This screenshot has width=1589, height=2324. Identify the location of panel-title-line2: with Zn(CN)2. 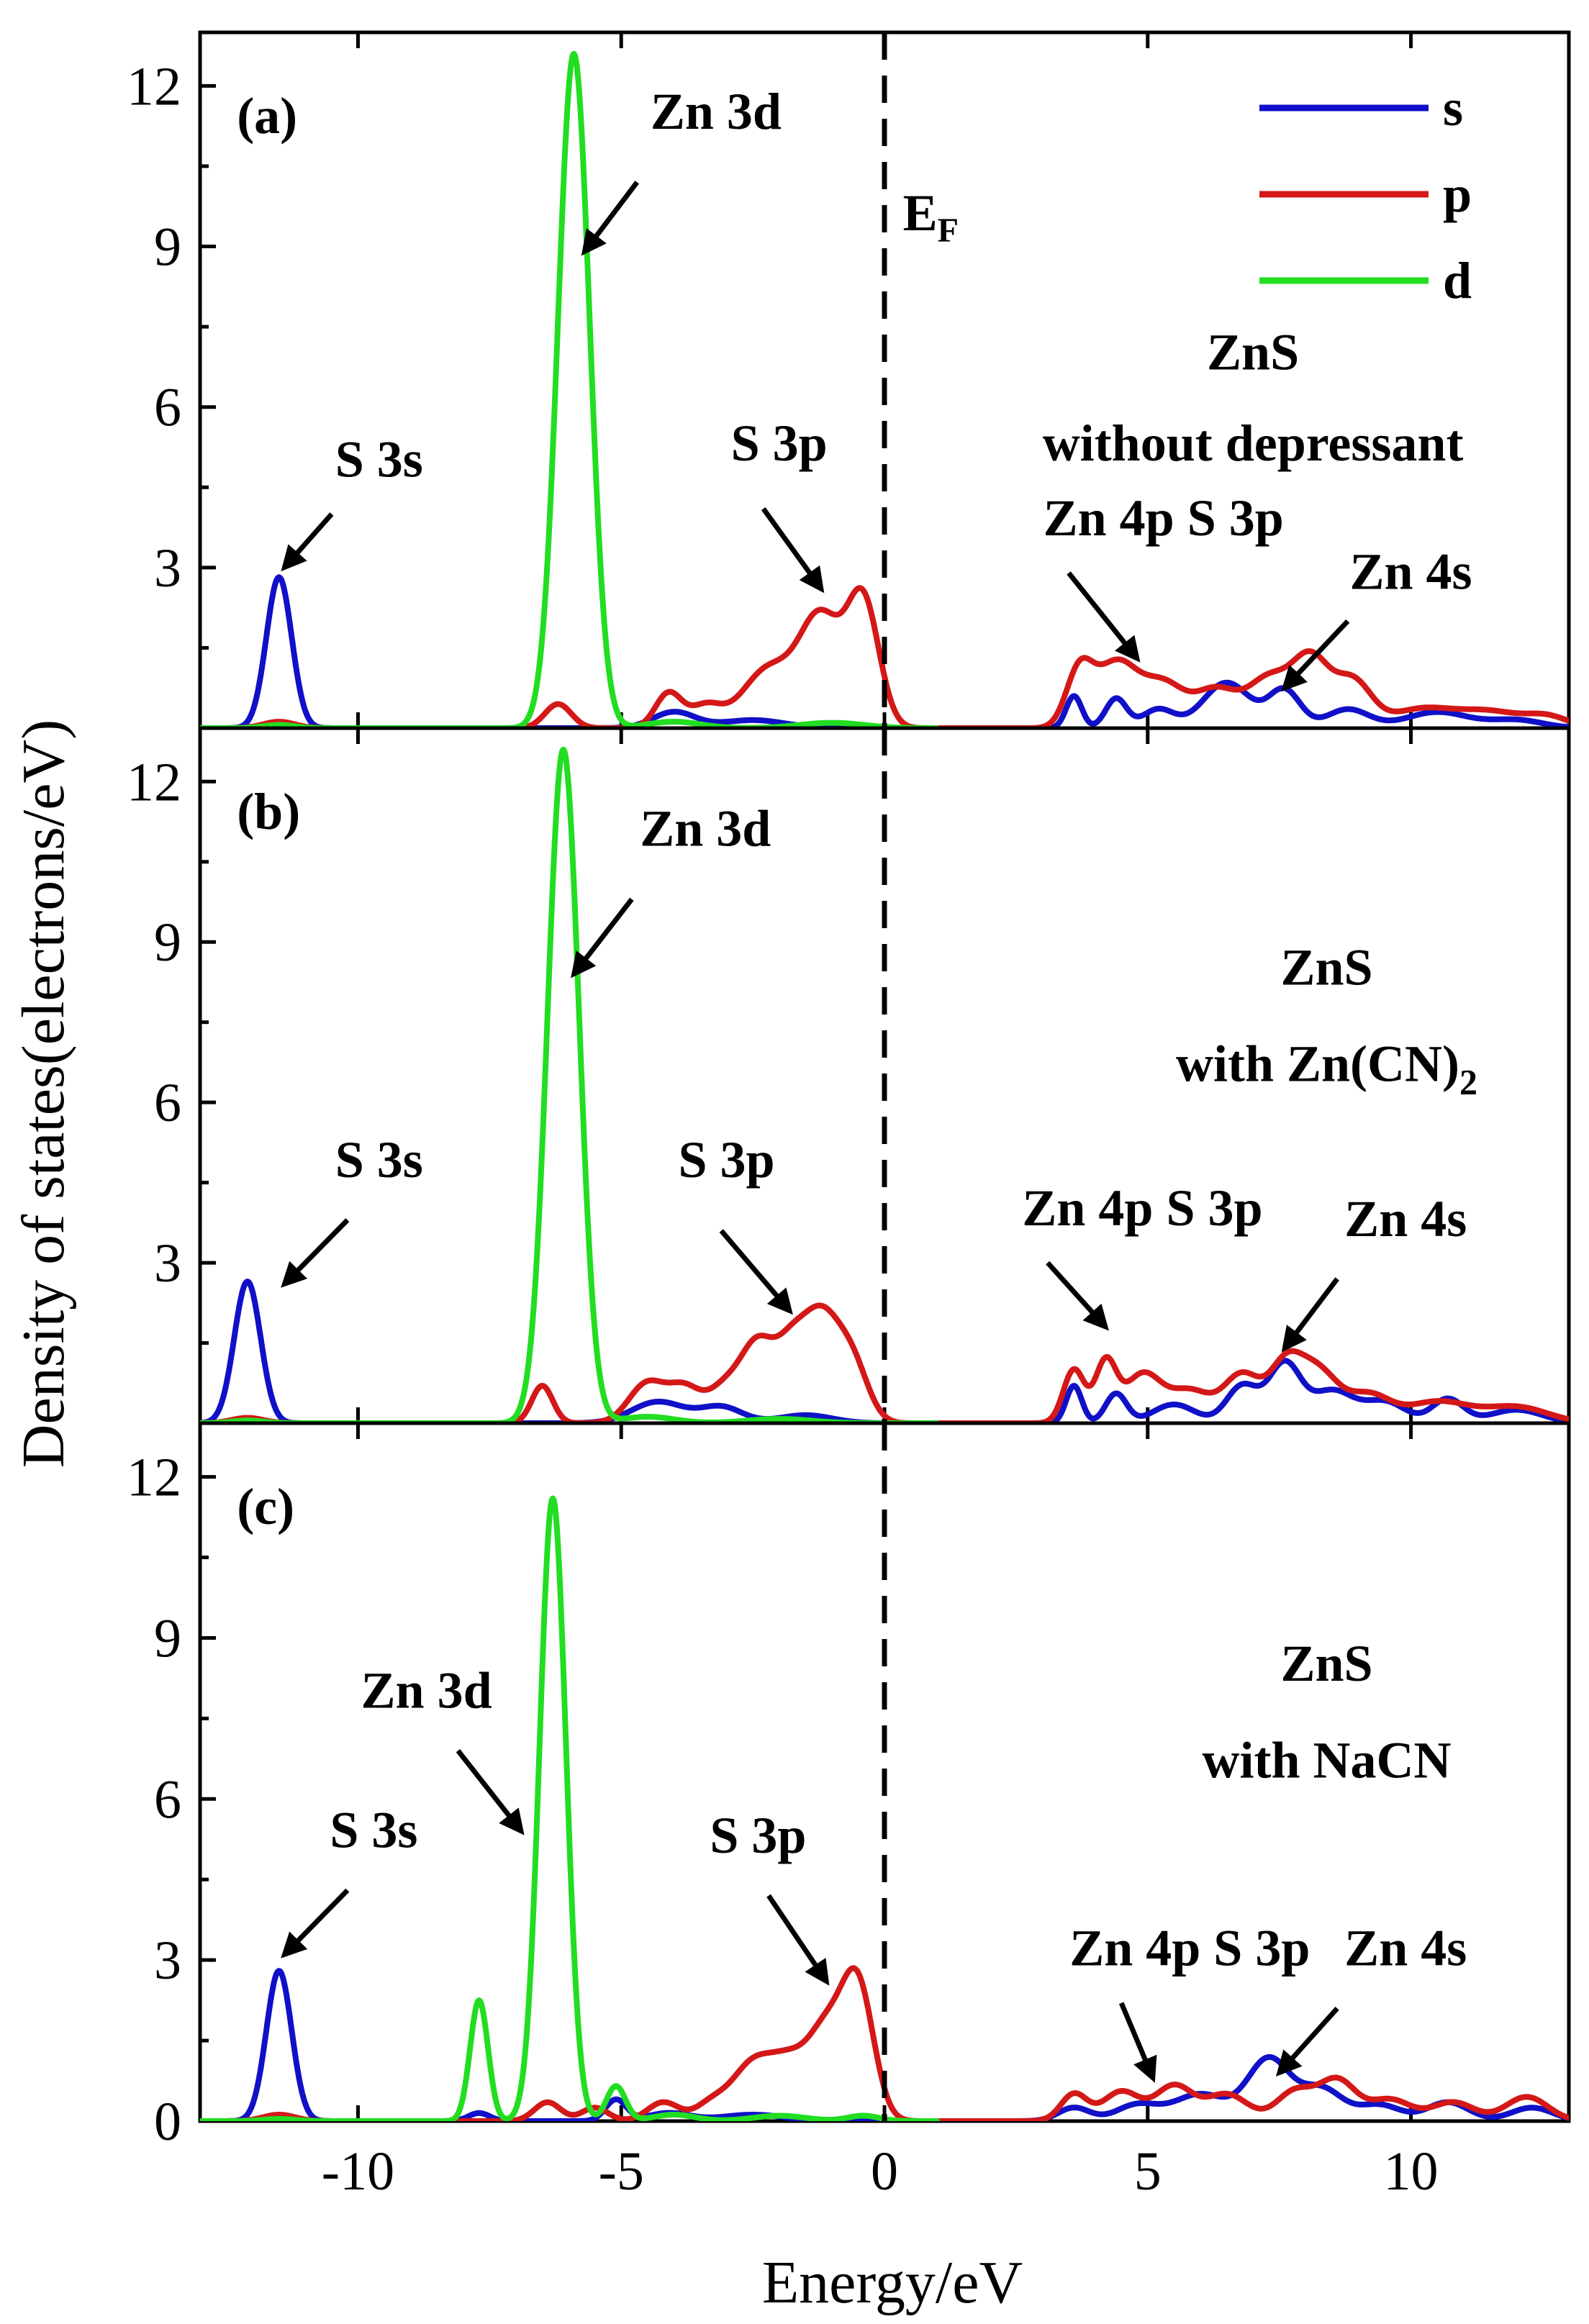
(1326, 1068).